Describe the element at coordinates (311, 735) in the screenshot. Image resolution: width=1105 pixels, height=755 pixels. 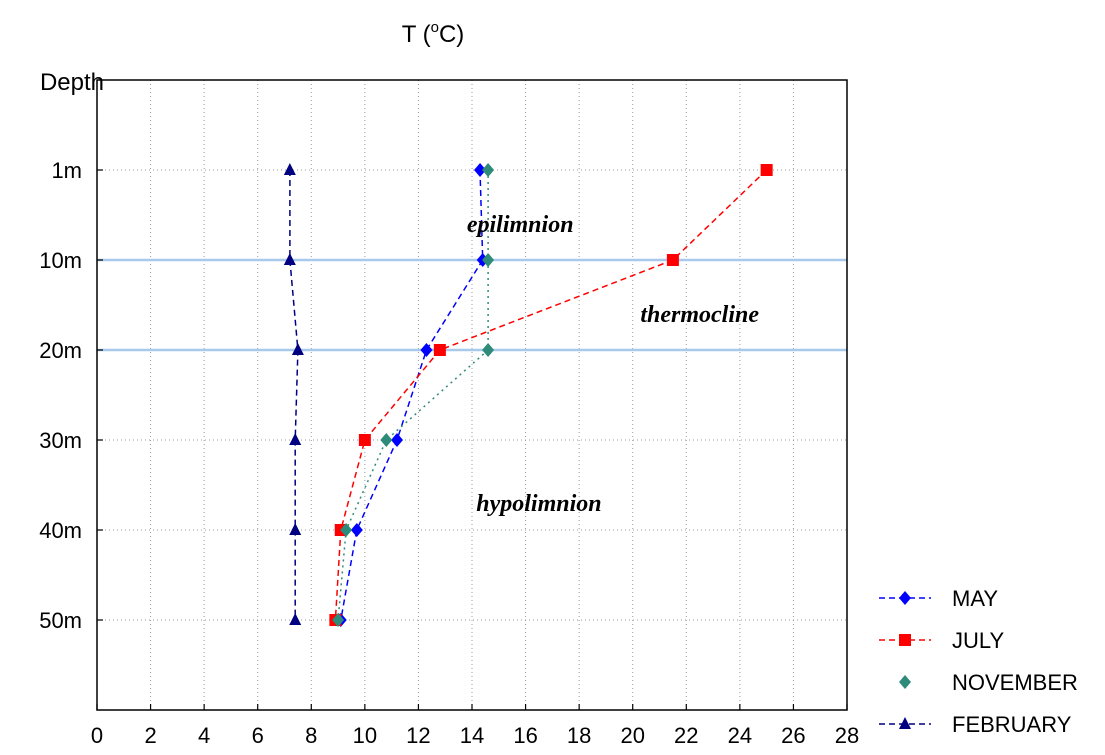
I see `x-tick-label: 8` at that location.